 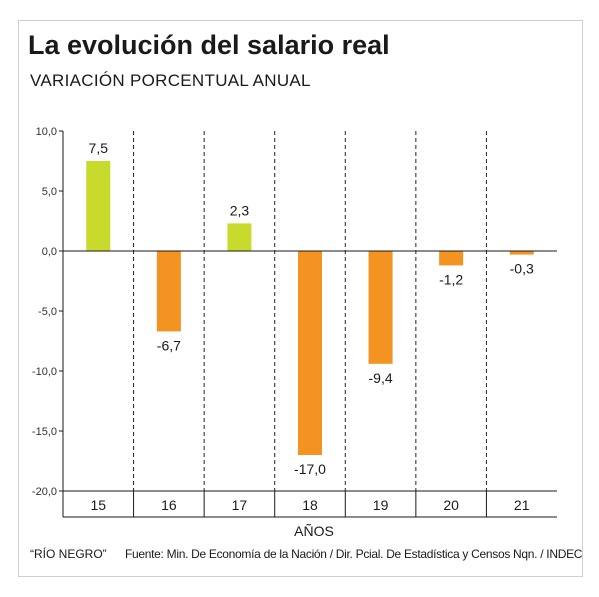 What do you see at coordinates (522, 505) in the screenshot?
I see `x-tick-label: 21` at bounding box center [522, 505].